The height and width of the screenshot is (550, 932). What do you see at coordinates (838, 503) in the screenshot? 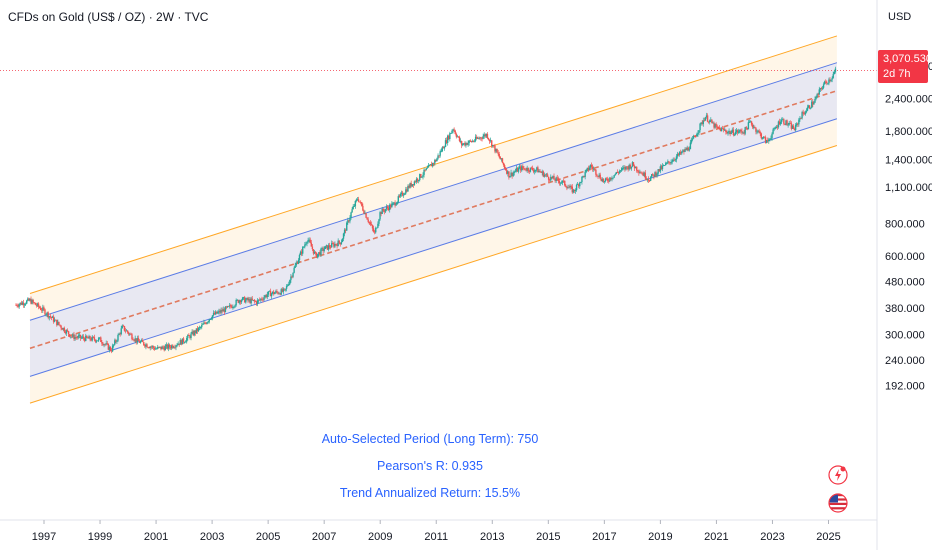
I see `us-flag-icon` at bounding box center [838, 503].